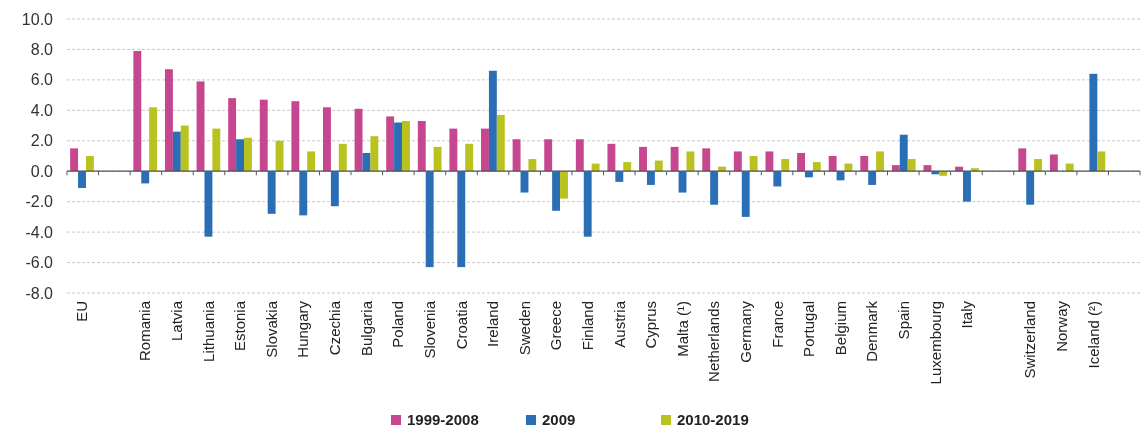  I want to click on x-tick-label: Denmark, so click(872, 331).